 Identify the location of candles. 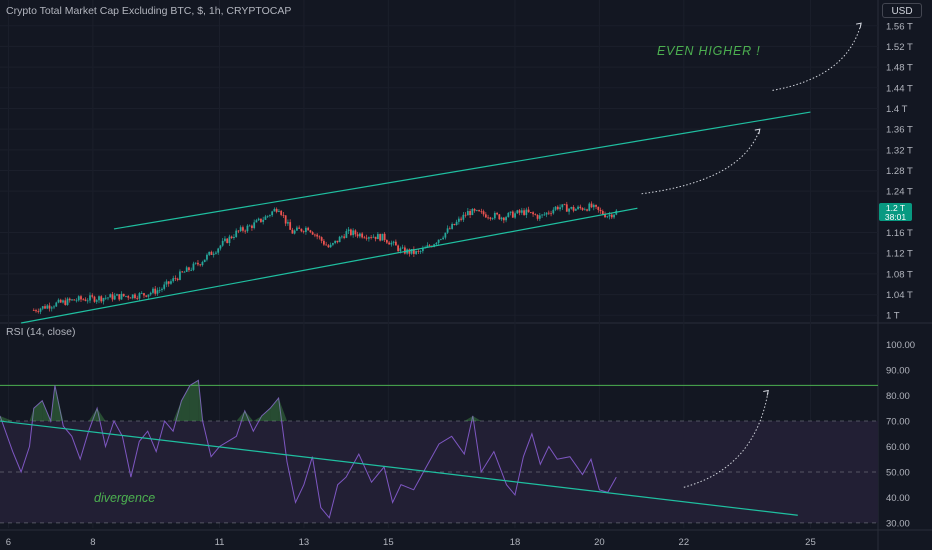
(325, 258).